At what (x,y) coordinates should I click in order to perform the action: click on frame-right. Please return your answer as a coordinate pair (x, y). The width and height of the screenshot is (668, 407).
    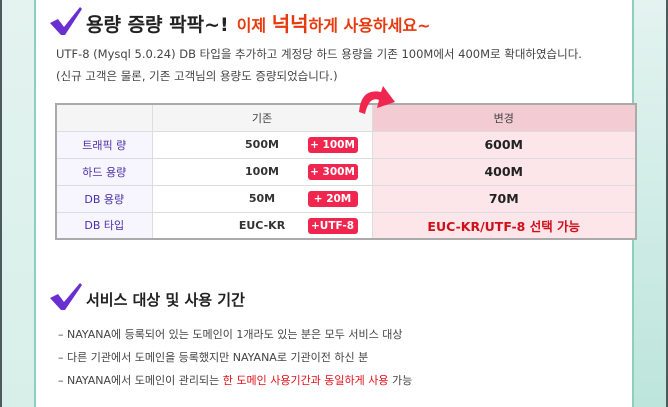
    Looking at the image, I should click on (650, 203).